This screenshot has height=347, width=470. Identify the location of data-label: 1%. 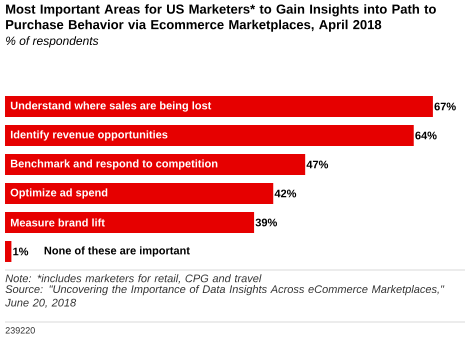
(20, 252).